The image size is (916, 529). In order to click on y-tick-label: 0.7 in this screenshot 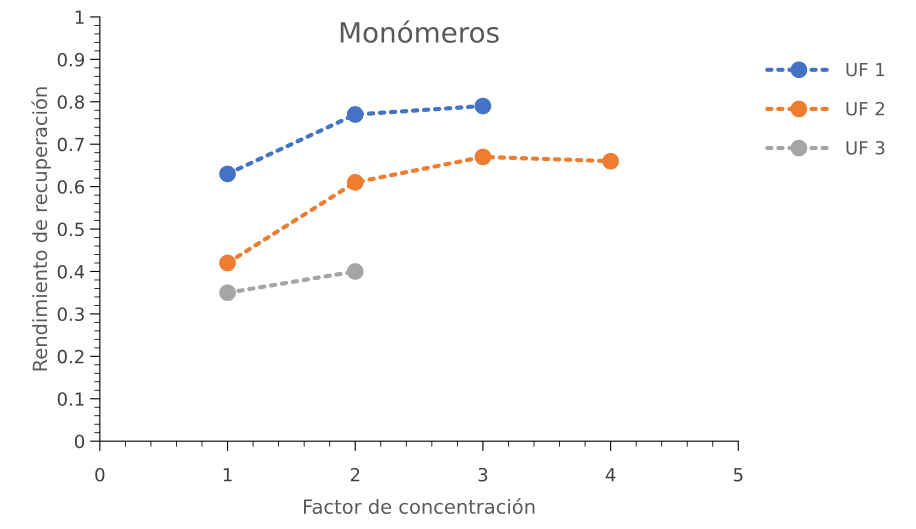, I will do `click(71, 145)`.